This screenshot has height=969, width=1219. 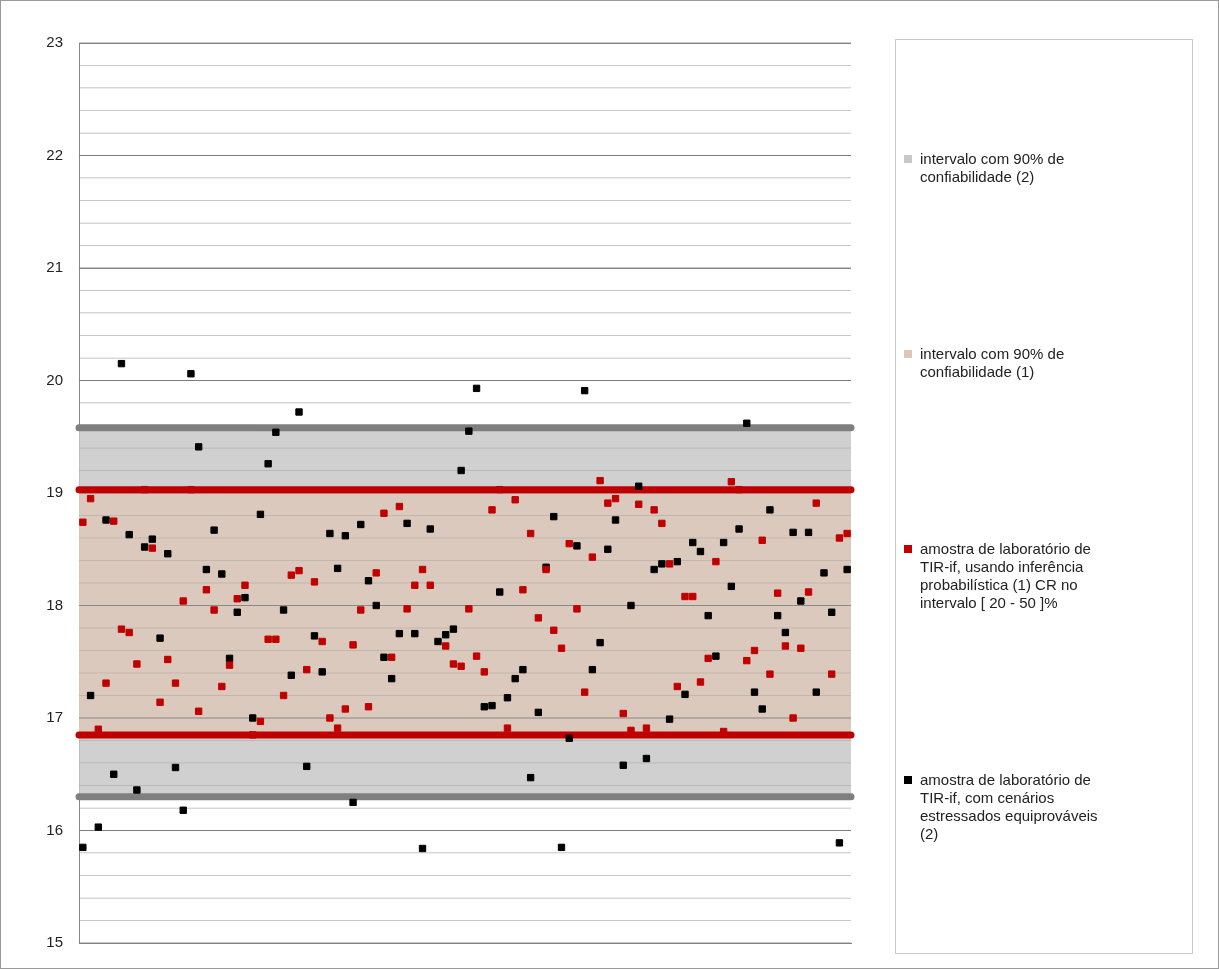 I want to click on y-tick-label: 18, so click(x=54, y=604).